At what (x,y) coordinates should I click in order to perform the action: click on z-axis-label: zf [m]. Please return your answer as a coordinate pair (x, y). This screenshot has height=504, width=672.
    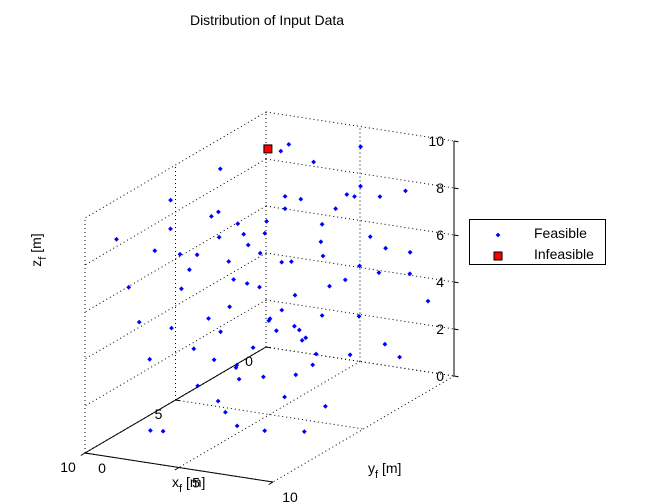
    Looking at the image, I should click on (38, 249).